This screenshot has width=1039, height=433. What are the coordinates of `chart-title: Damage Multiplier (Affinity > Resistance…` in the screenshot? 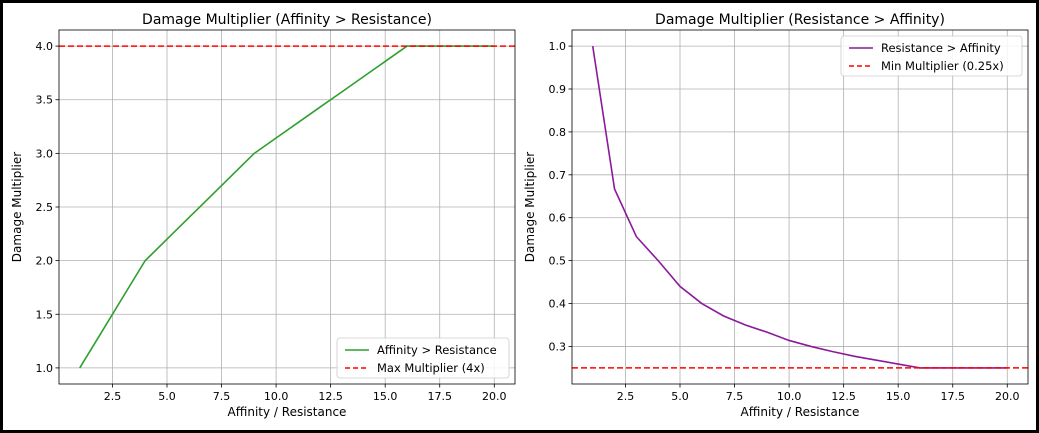 It's located at (287, 20).